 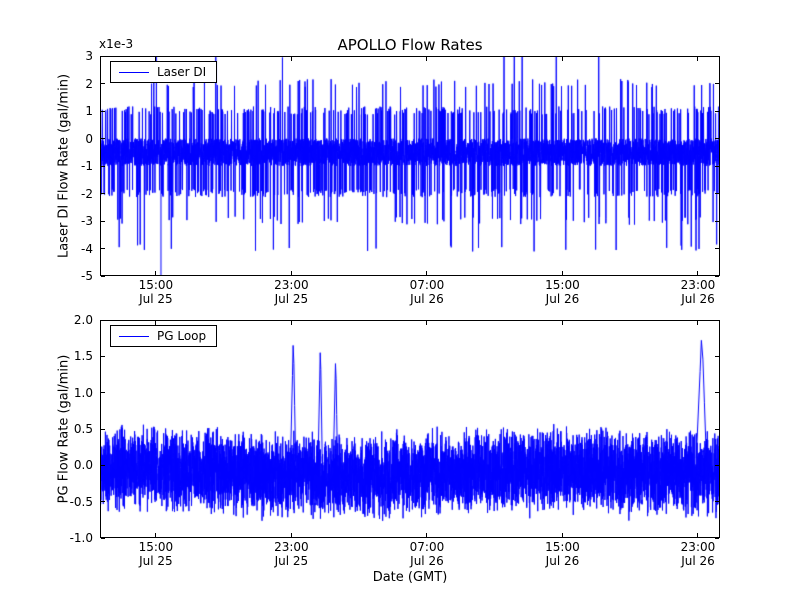 I want to click on top-plot-ylabel: Laser DI Flow Rate (gal/min), so click(x=64, y=166).